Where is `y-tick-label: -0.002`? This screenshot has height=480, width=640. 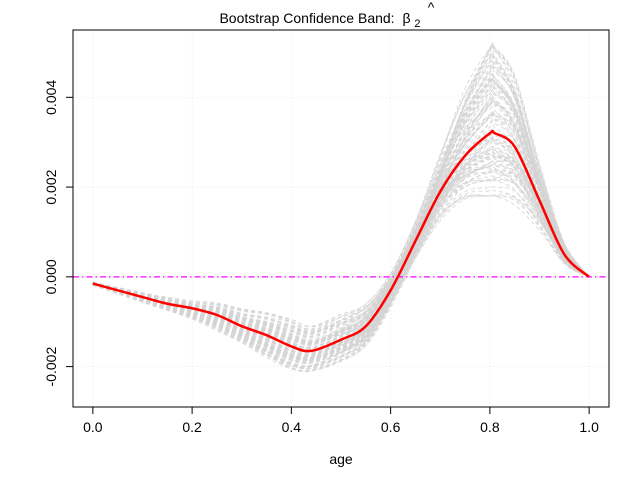
y-tick-label: -0.002 is located at coordinates (51, 367).